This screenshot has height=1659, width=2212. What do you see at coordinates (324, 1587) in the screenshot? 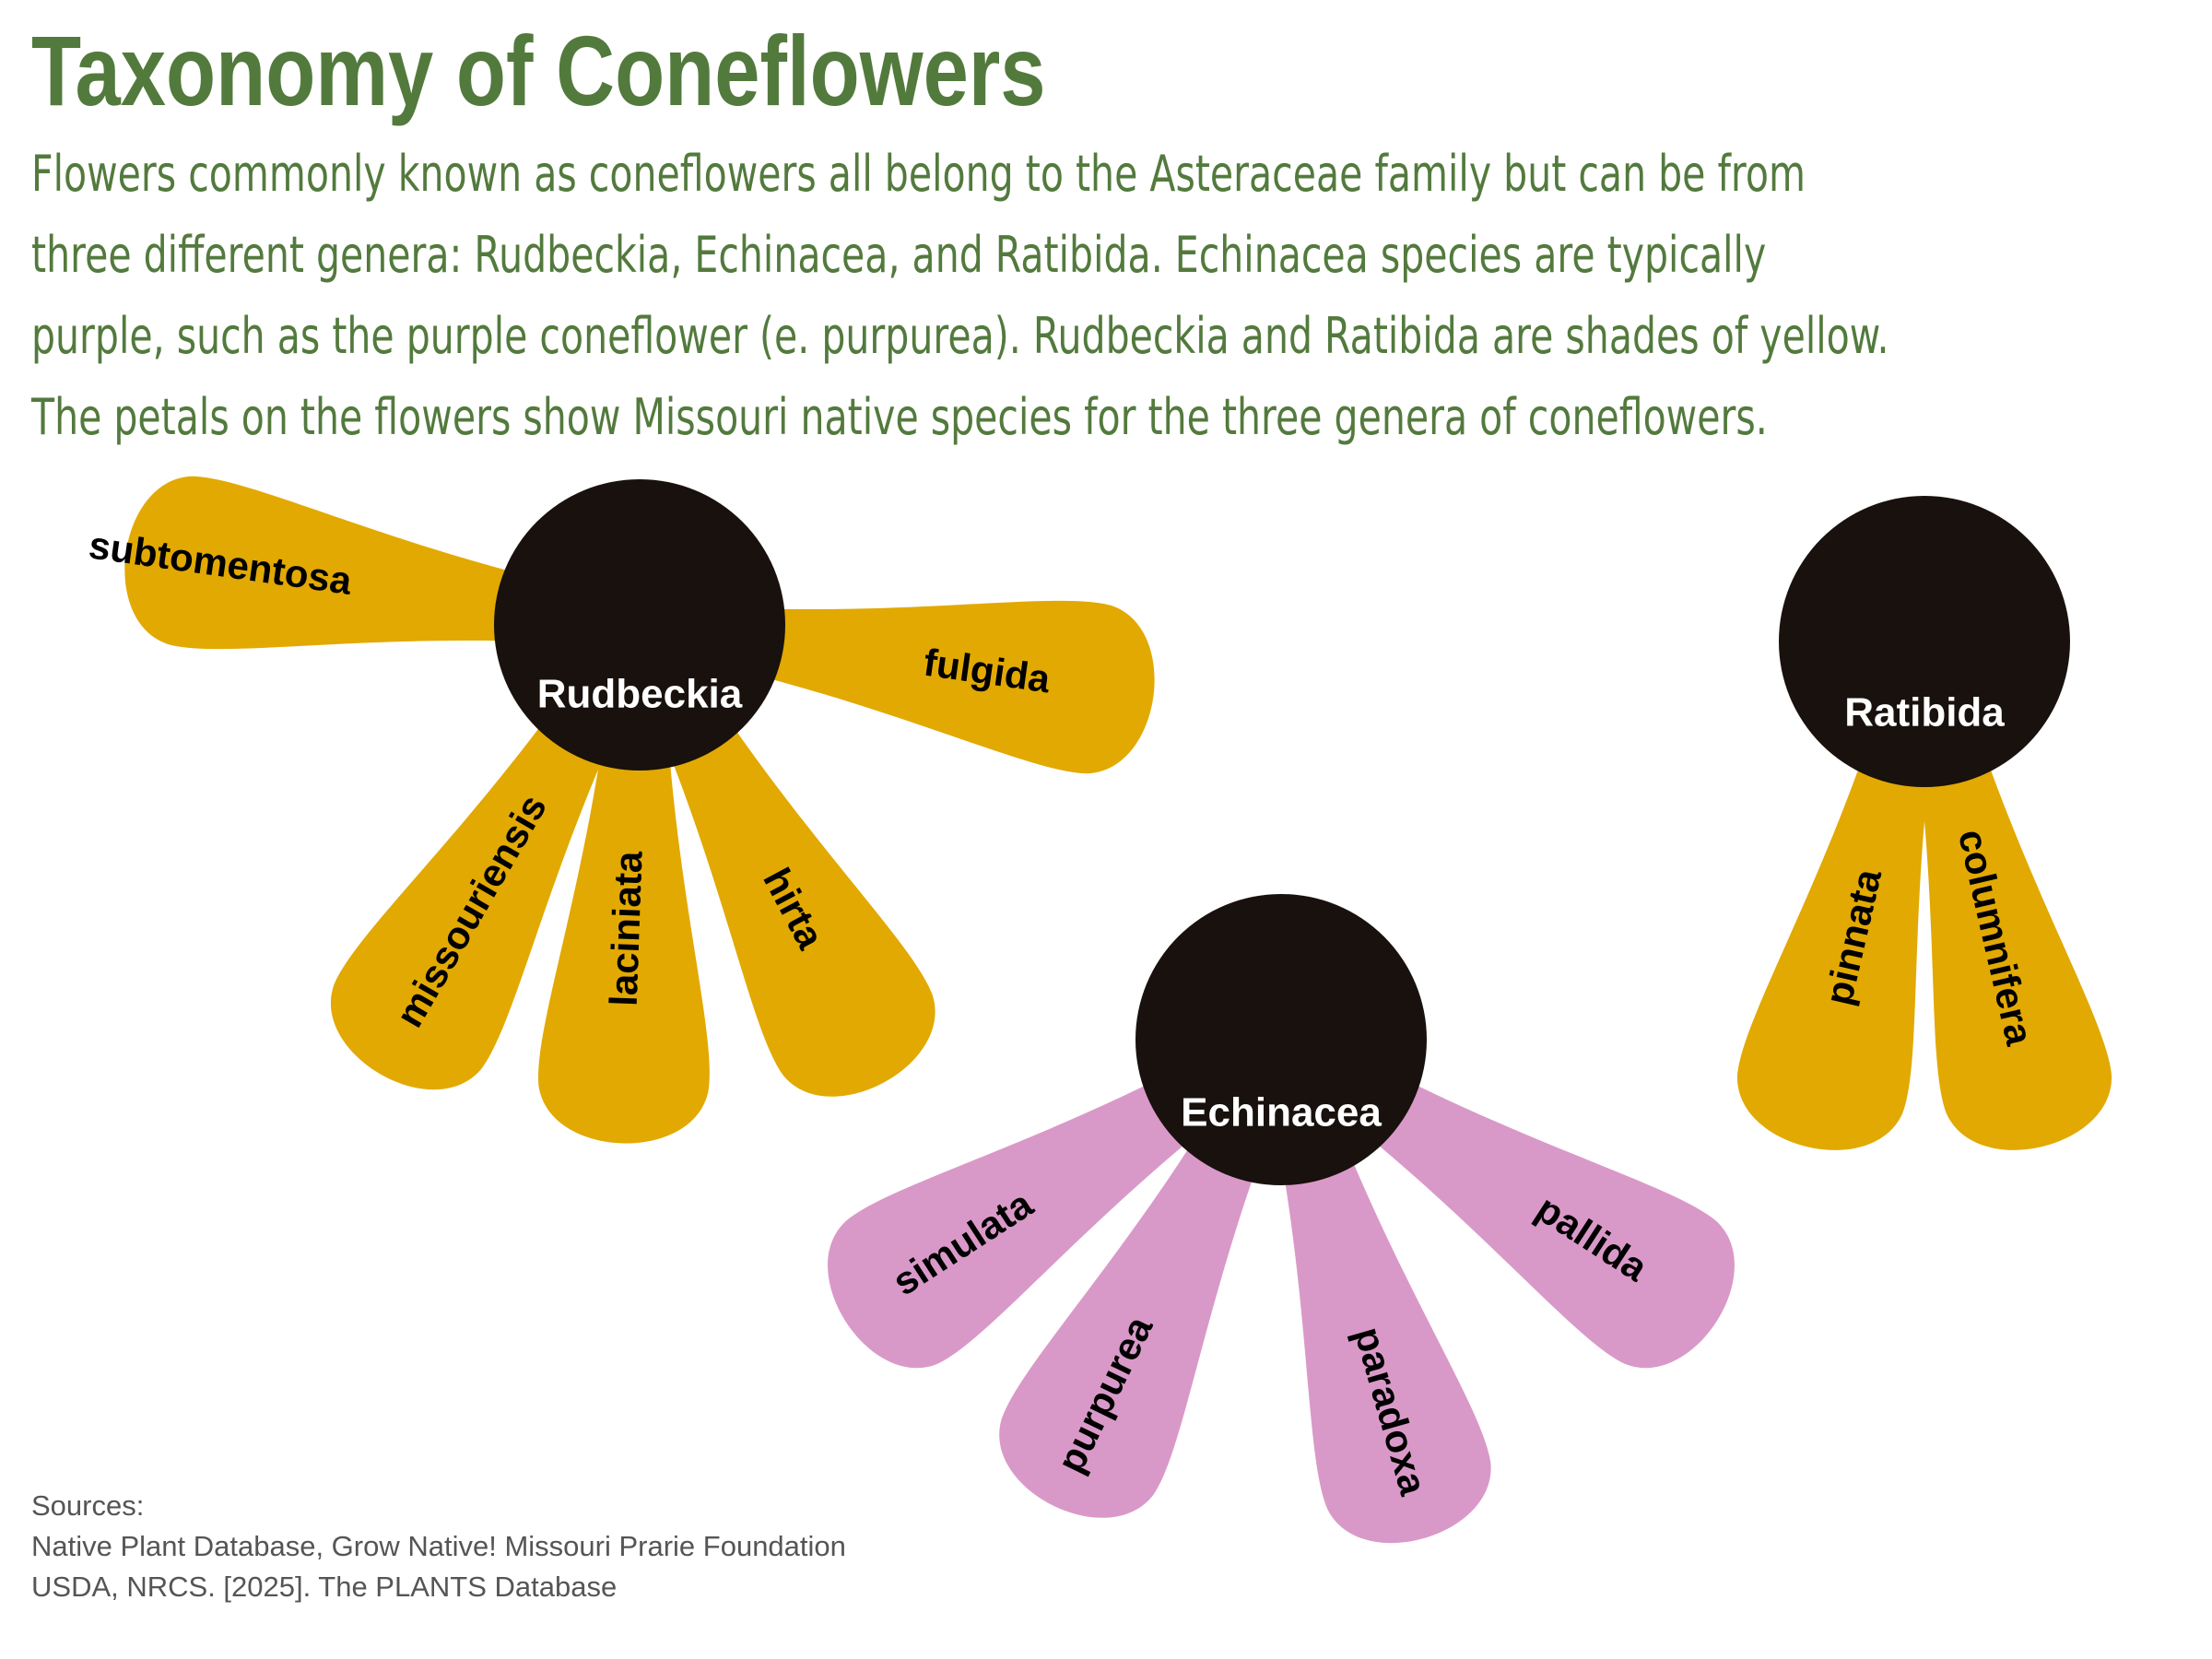
I see `source-line: USDA, NRCS. [2025]. The PLANTS Database` at bounding box center [324, 1587].